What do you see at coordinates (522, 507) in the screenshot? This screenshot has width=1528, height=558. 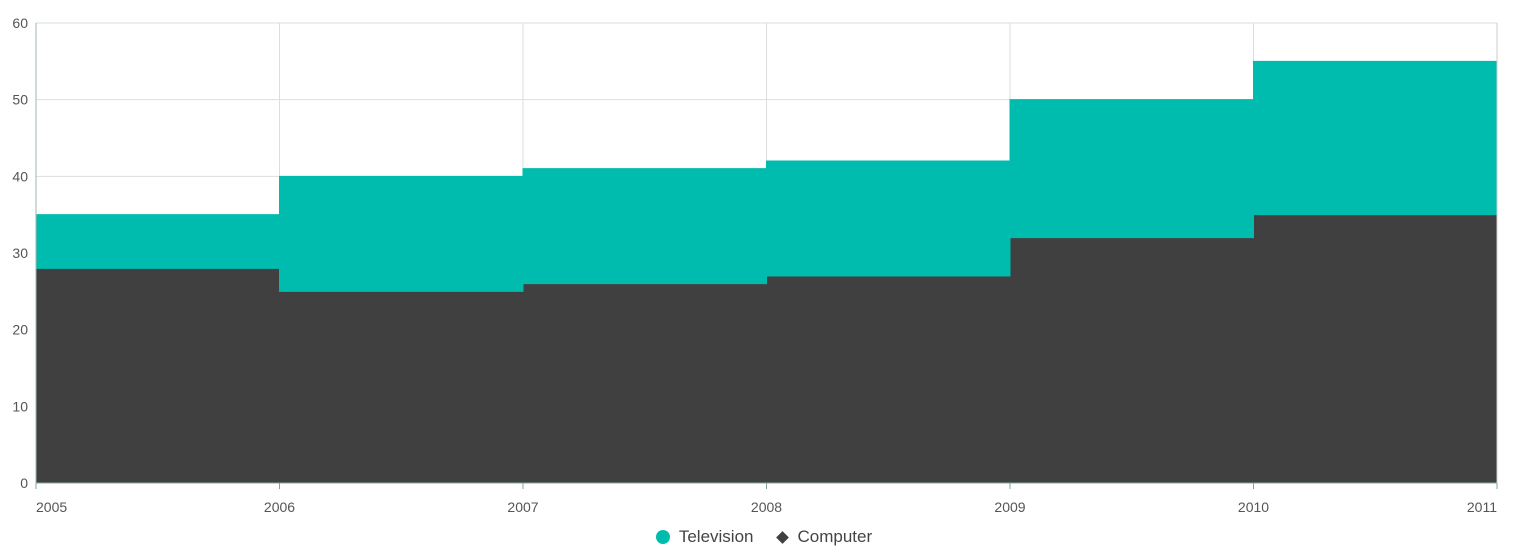 I see `x-tick-label: 2007` at bounding box center [522, 507].